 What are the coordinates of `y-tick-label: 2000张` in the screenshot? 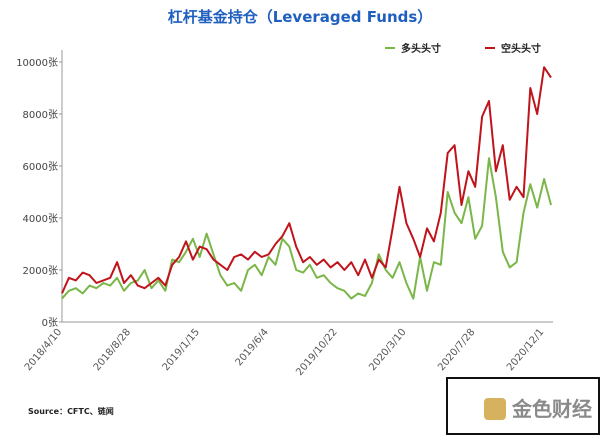 It's located at (40, 271).